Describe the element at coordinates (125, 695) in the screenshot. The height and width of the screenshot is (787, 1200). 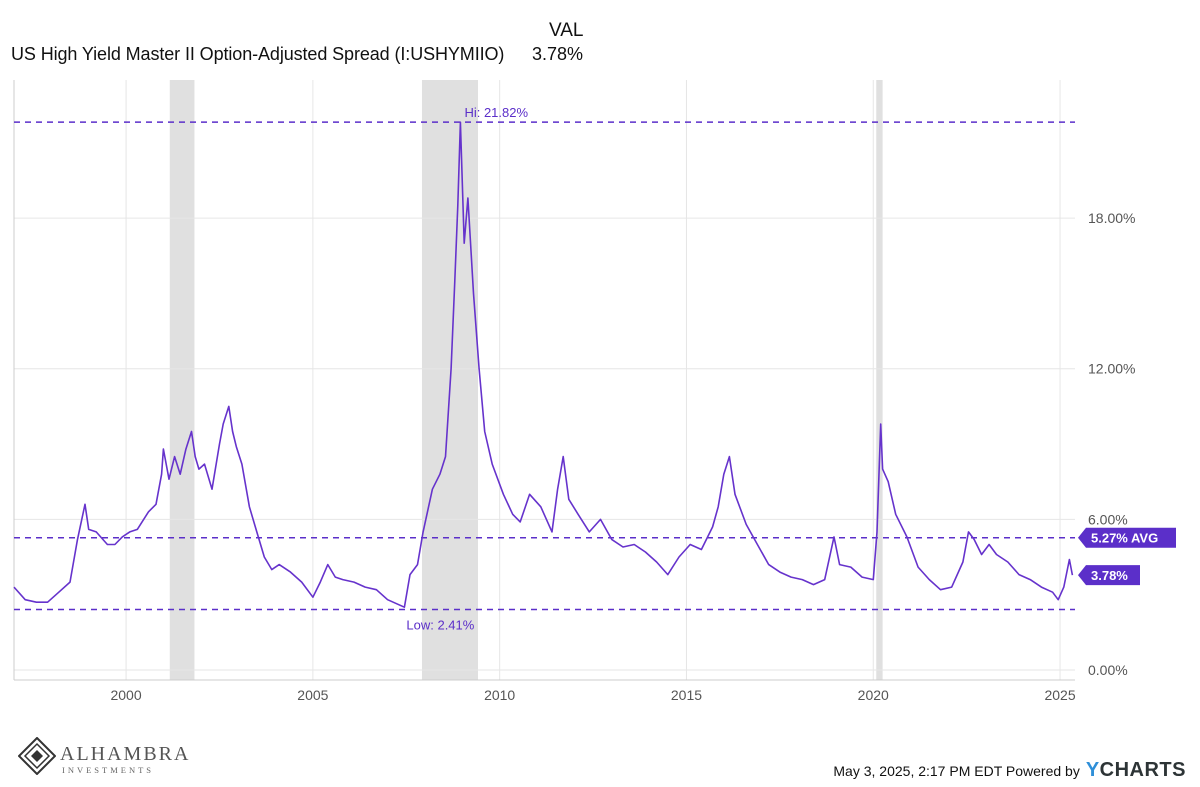
I see `x-tick-label: 2000` at that location.